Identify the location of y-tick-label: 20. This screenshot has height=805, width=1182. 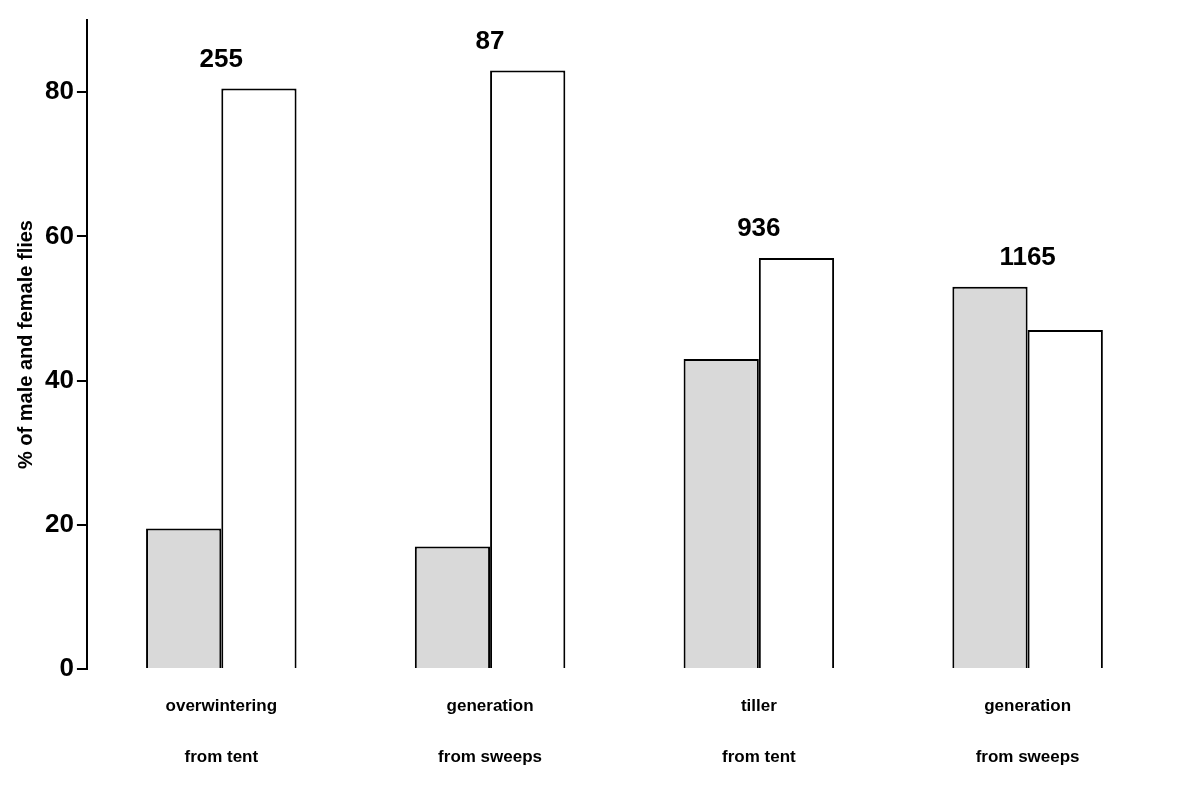
(59, 522).